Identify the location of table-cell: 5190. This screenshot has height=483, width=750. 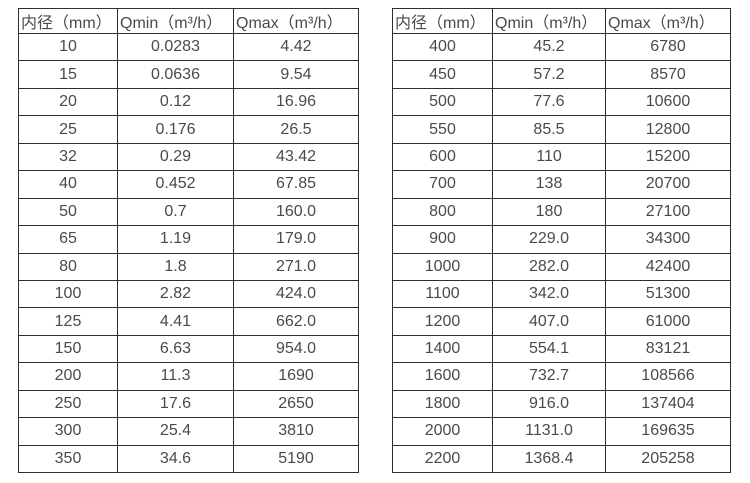
(296, 459).